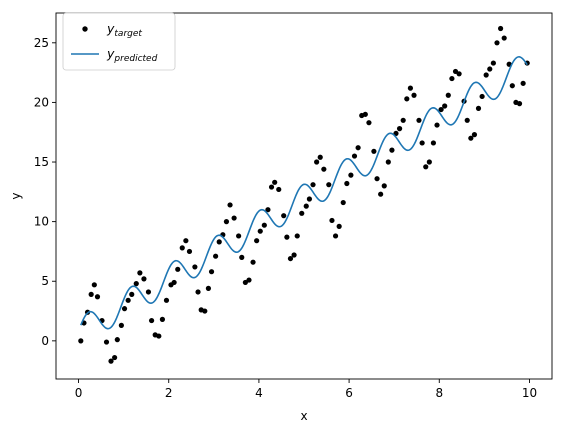 The width and height of the screenshot is (563, 432). I want to click on y-tick-label: 20, so click(41, 102).